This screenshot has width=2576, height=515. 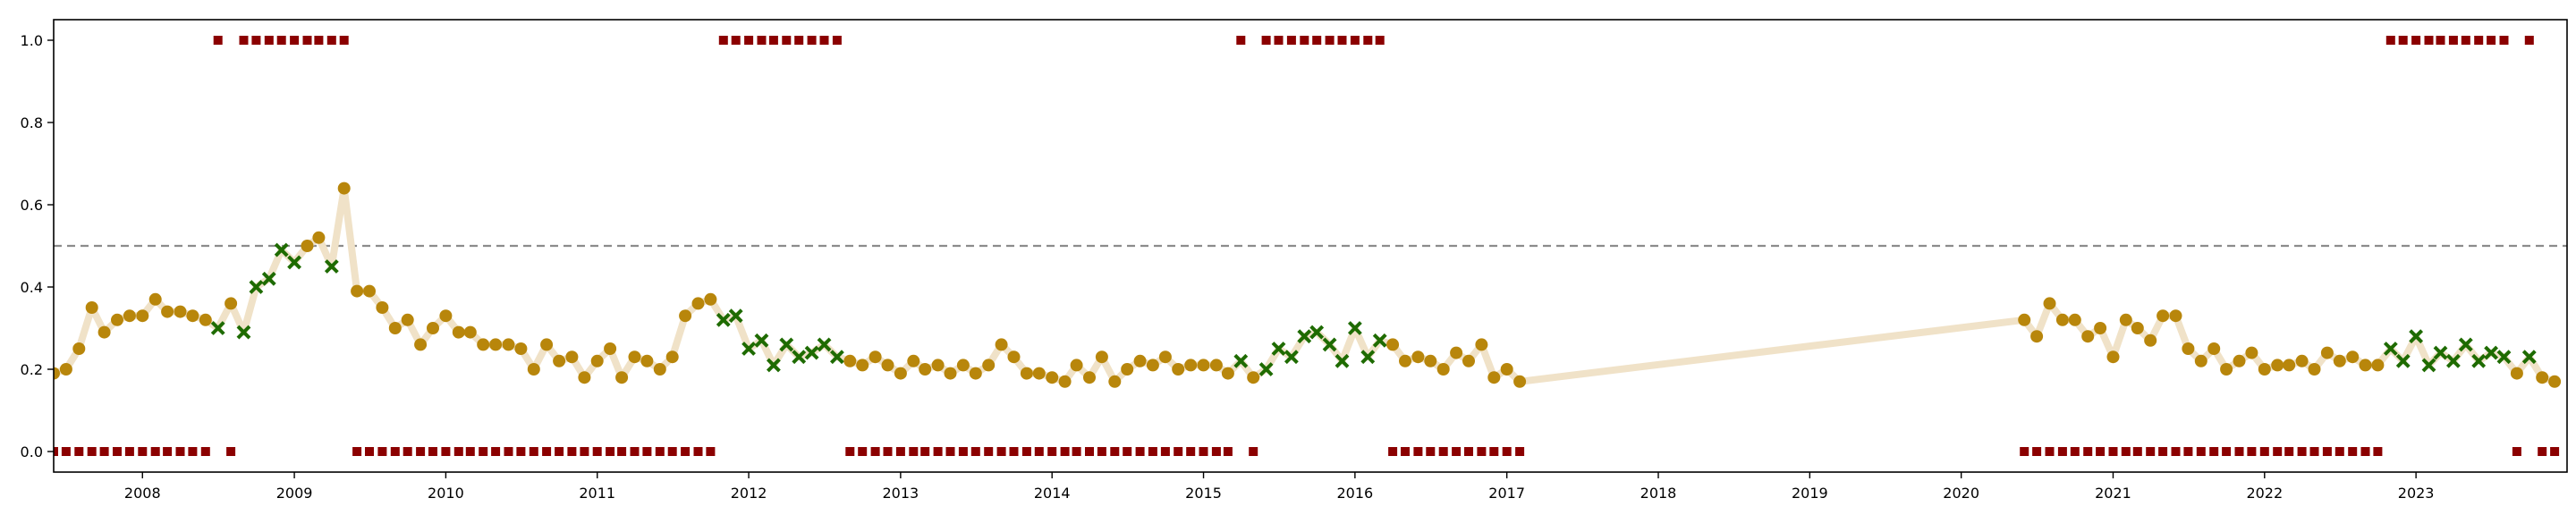 I want to click on y-tick-label: 0.4, so click(x=32, y=287).